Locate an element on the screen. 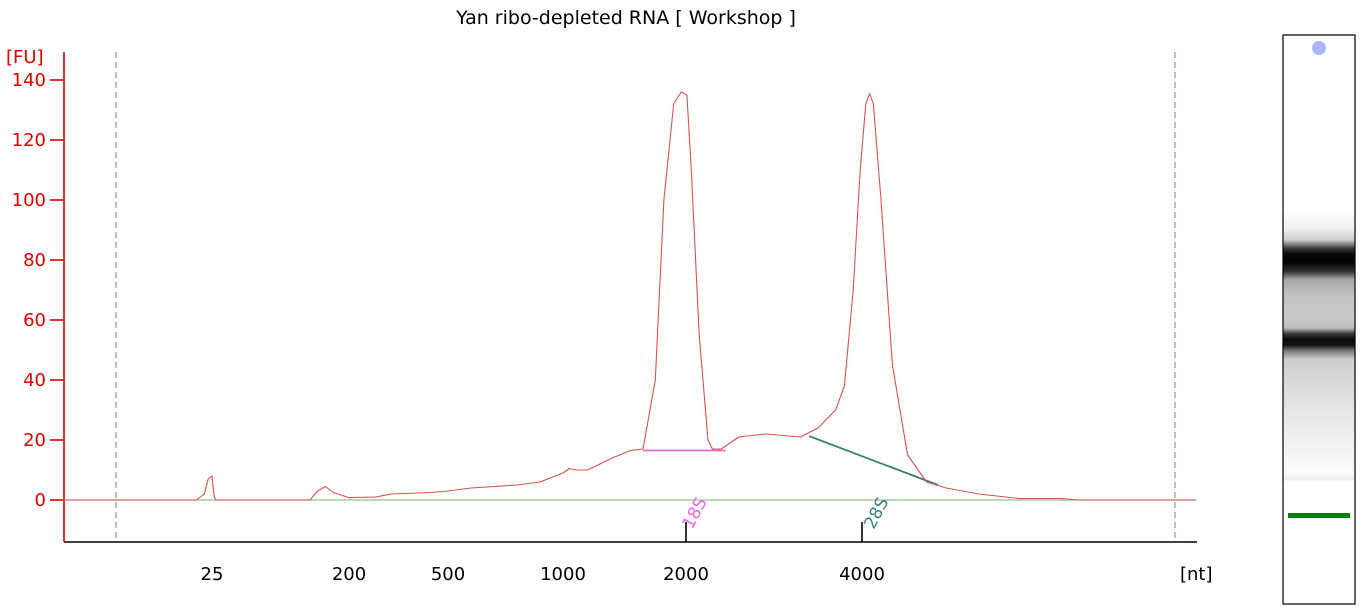 The image size is (1361, 609). chart-title: Yan ribo-depleted RNA [ Workshop ] is located at coordinates (625, 18).